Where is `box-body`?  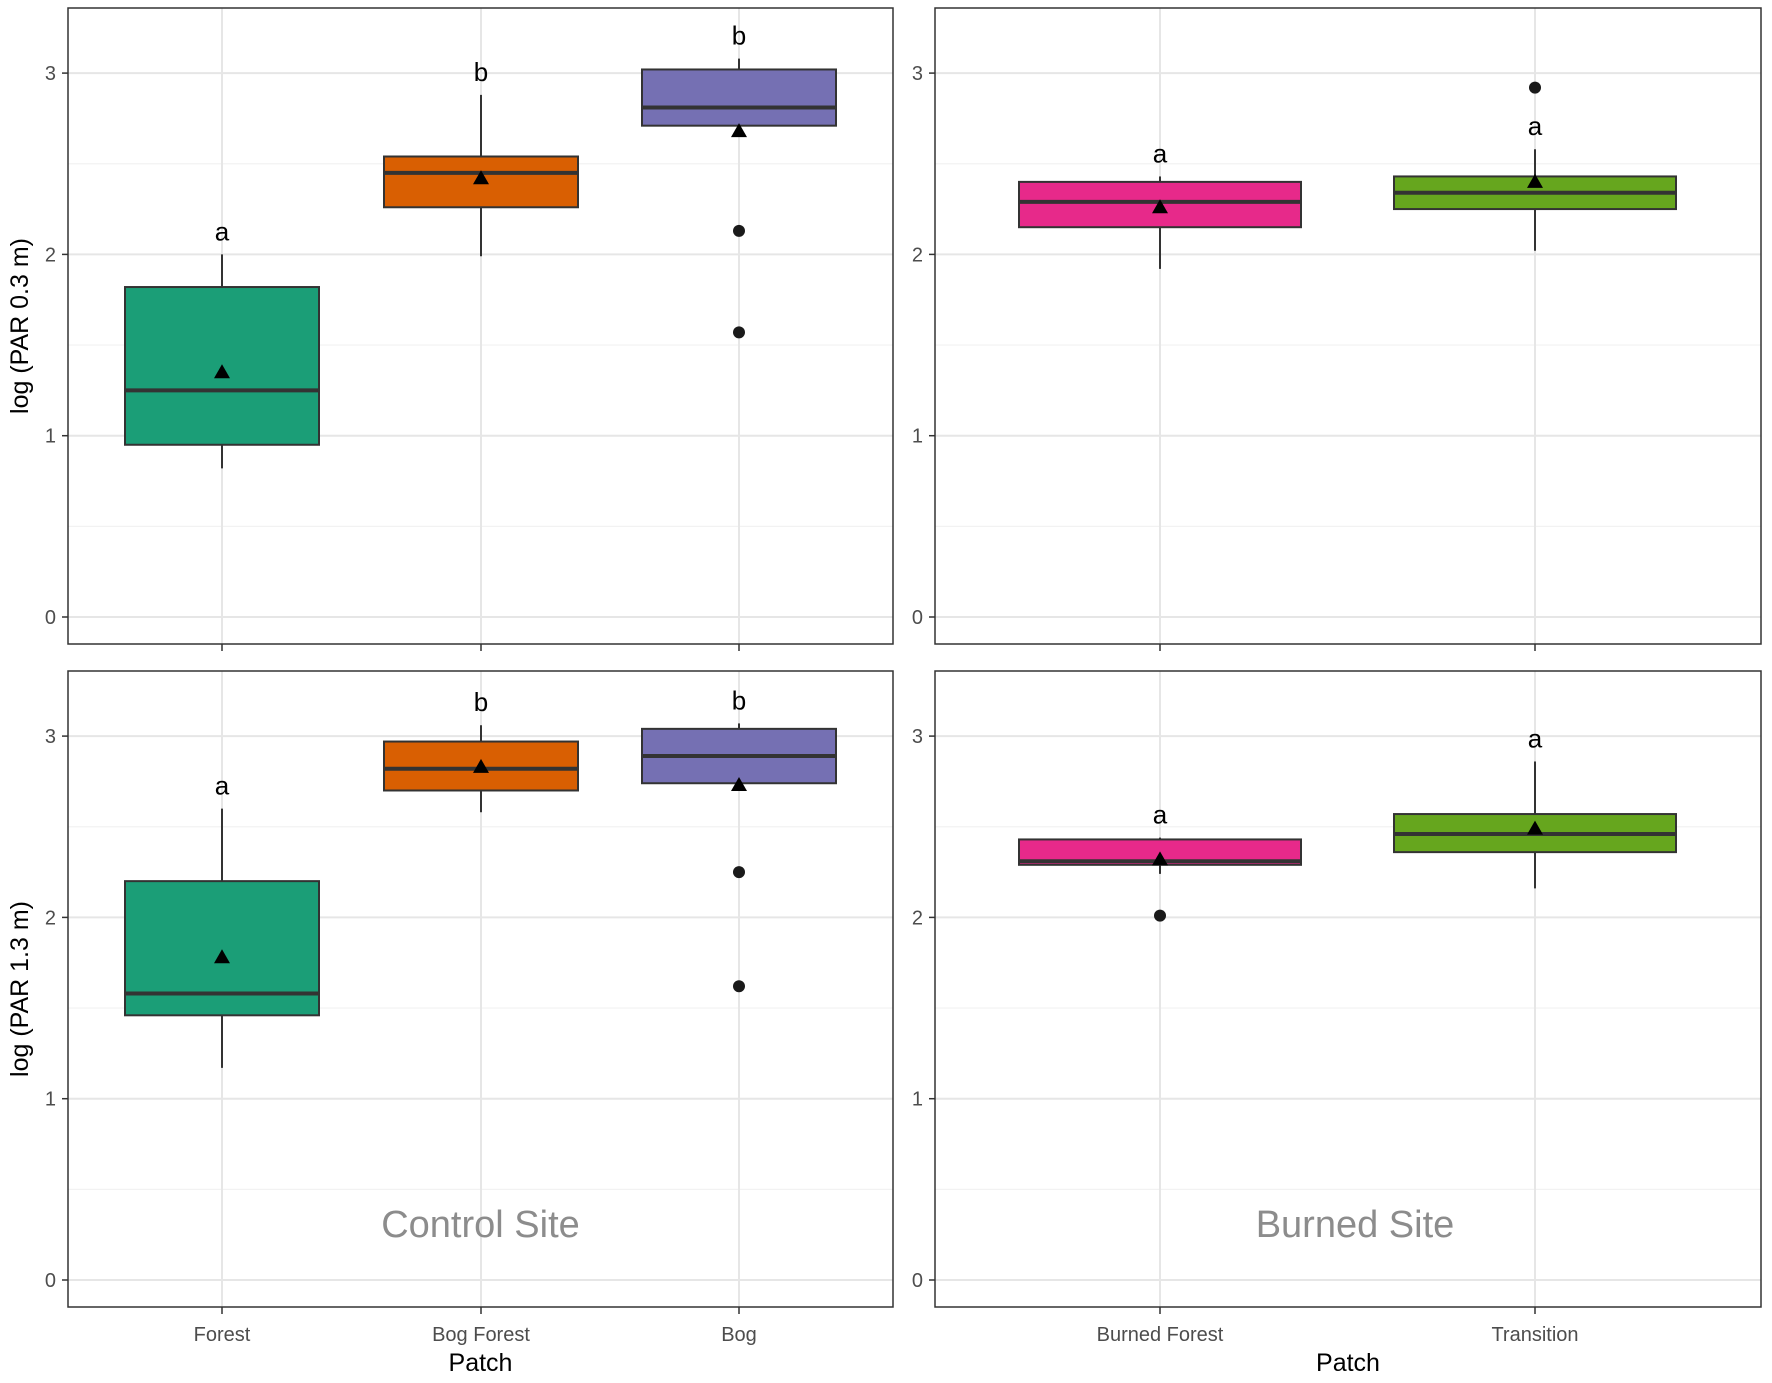
box-body is located at coordinates (739, 97).